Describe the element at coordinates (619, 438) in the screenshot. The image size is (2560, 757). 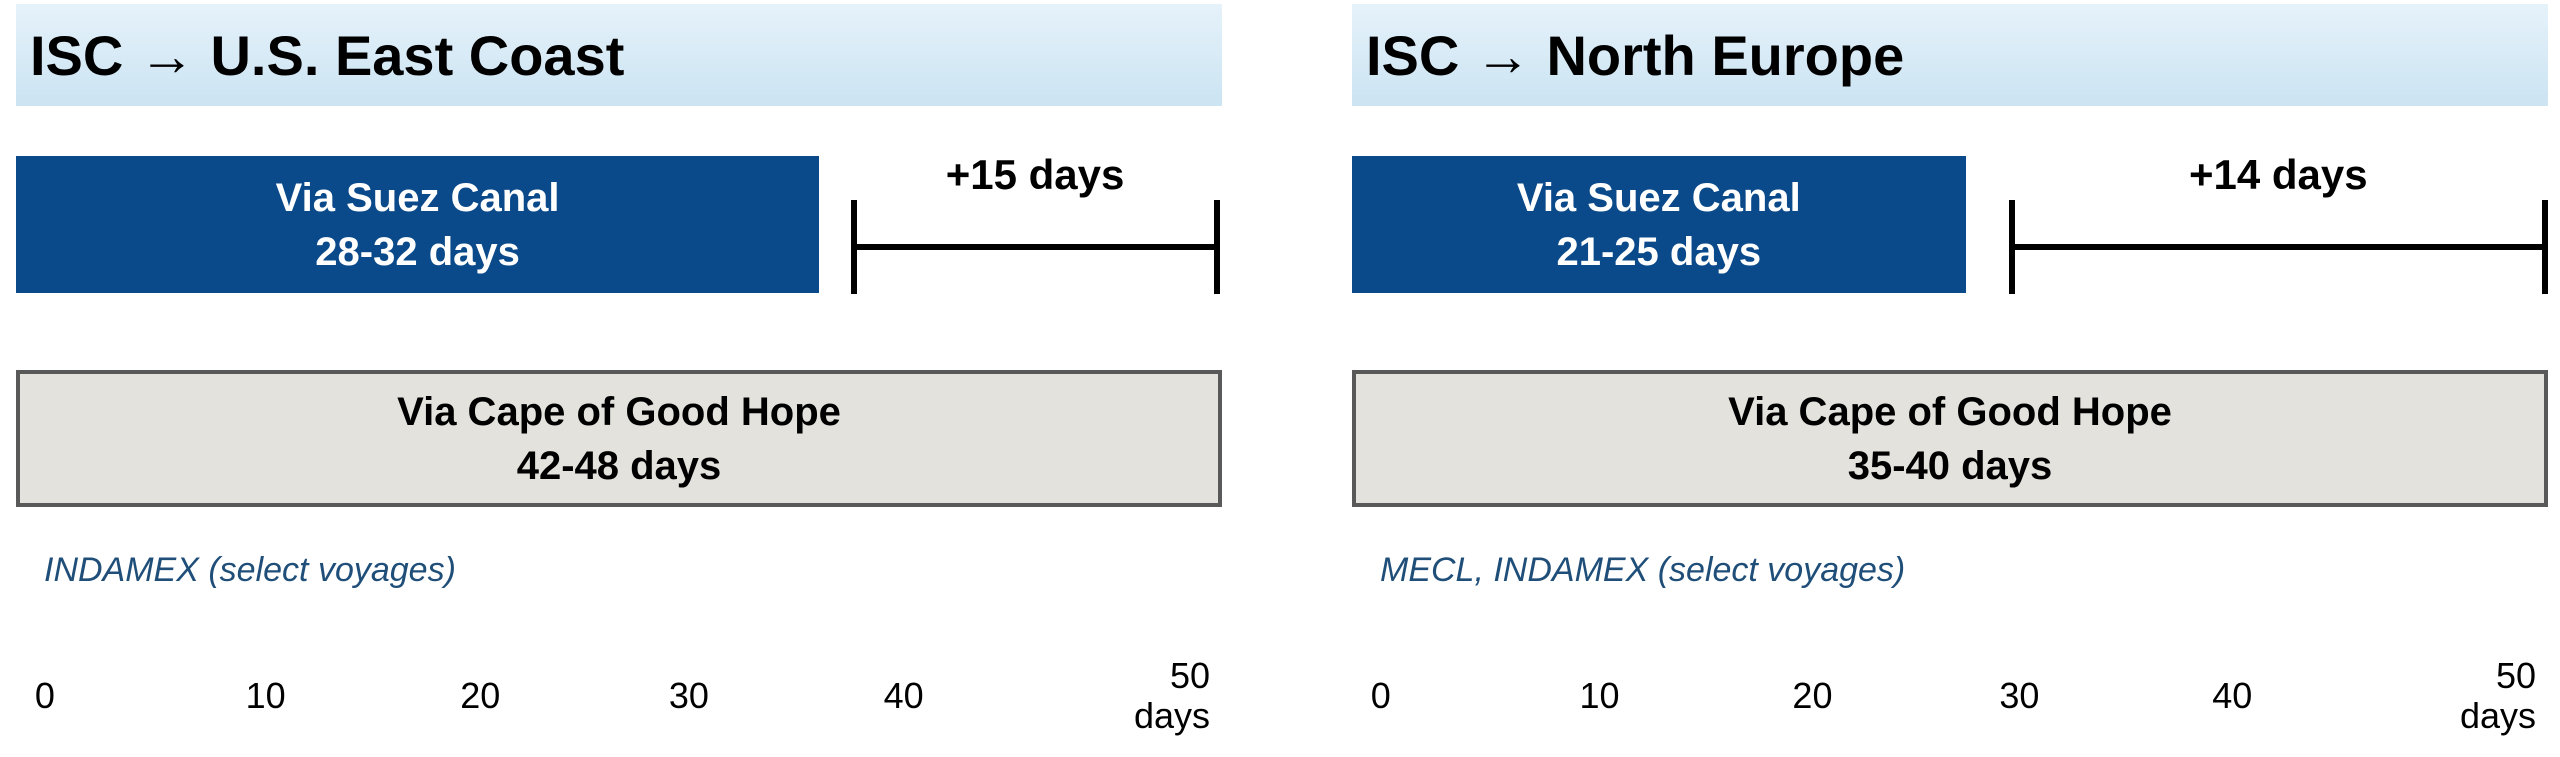
I see `cape-of-good-hope-bar: Via Cape of Good Hope 42-48 days` at that location.